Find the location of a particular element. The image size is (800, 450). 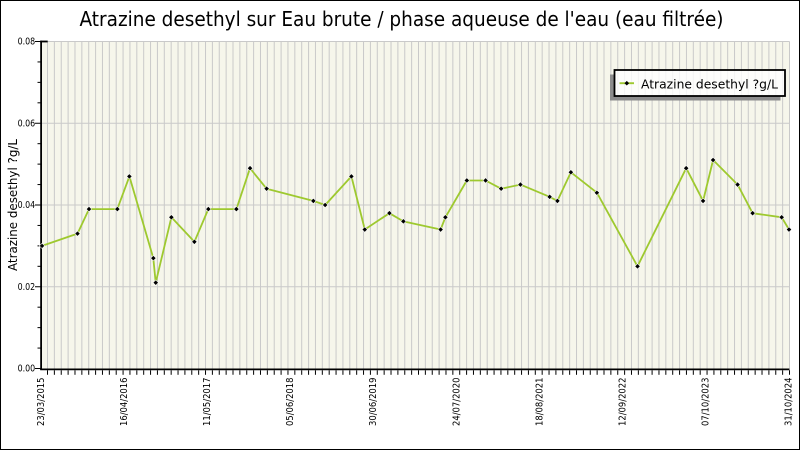

x-tick-label: 23/03/2015 is located at coordinates (41, 402).